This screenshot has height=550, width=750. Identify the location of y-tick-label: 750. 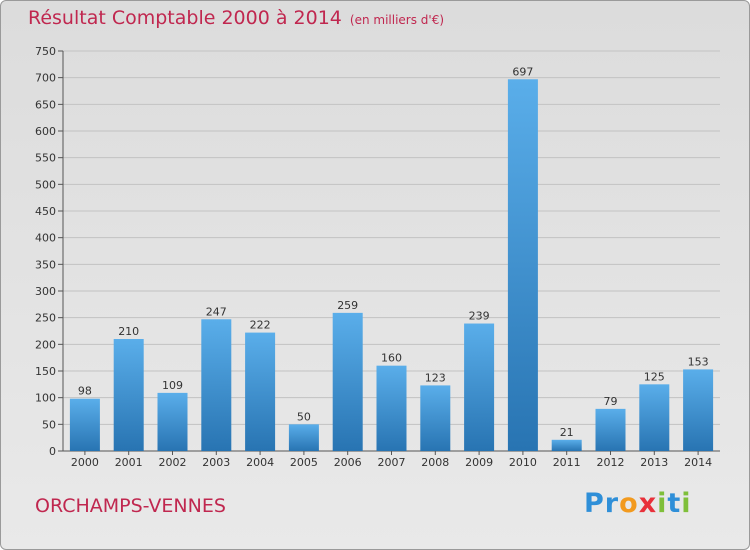
(45, 51).